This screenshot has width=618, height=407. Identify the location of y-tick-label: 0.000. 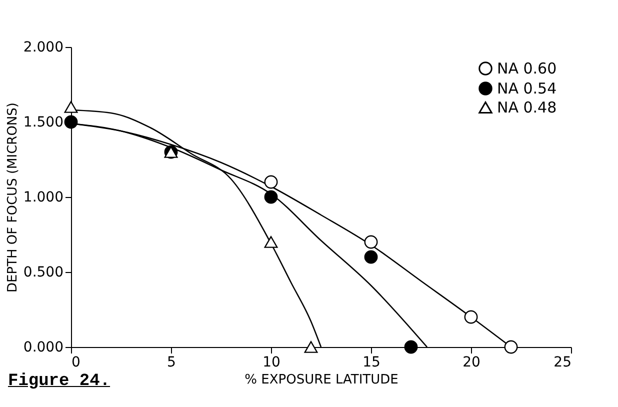
(43, 348).